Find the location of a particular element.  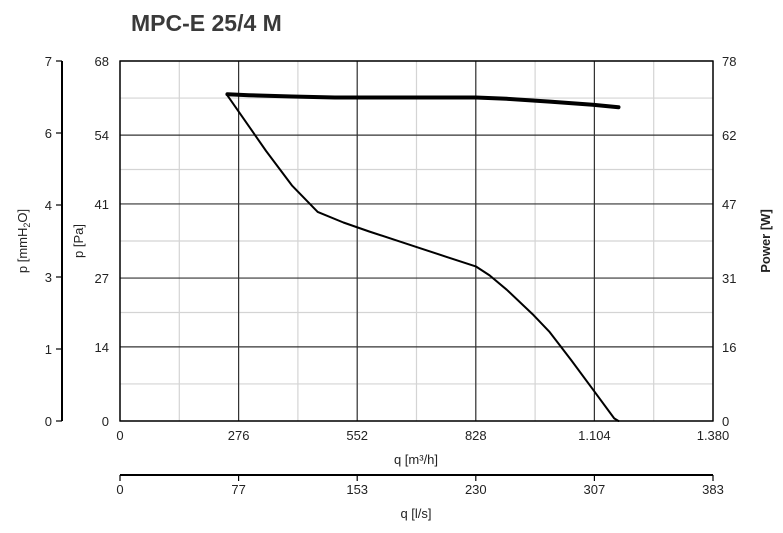

y-outer-label-sub: 2 is located at coordinates (27, 225).